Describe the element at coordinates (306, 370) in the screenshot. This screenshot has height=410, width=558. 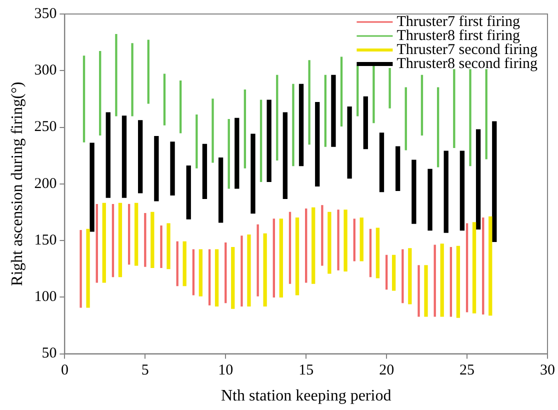
I see `x-tick-label: 15` at that location.